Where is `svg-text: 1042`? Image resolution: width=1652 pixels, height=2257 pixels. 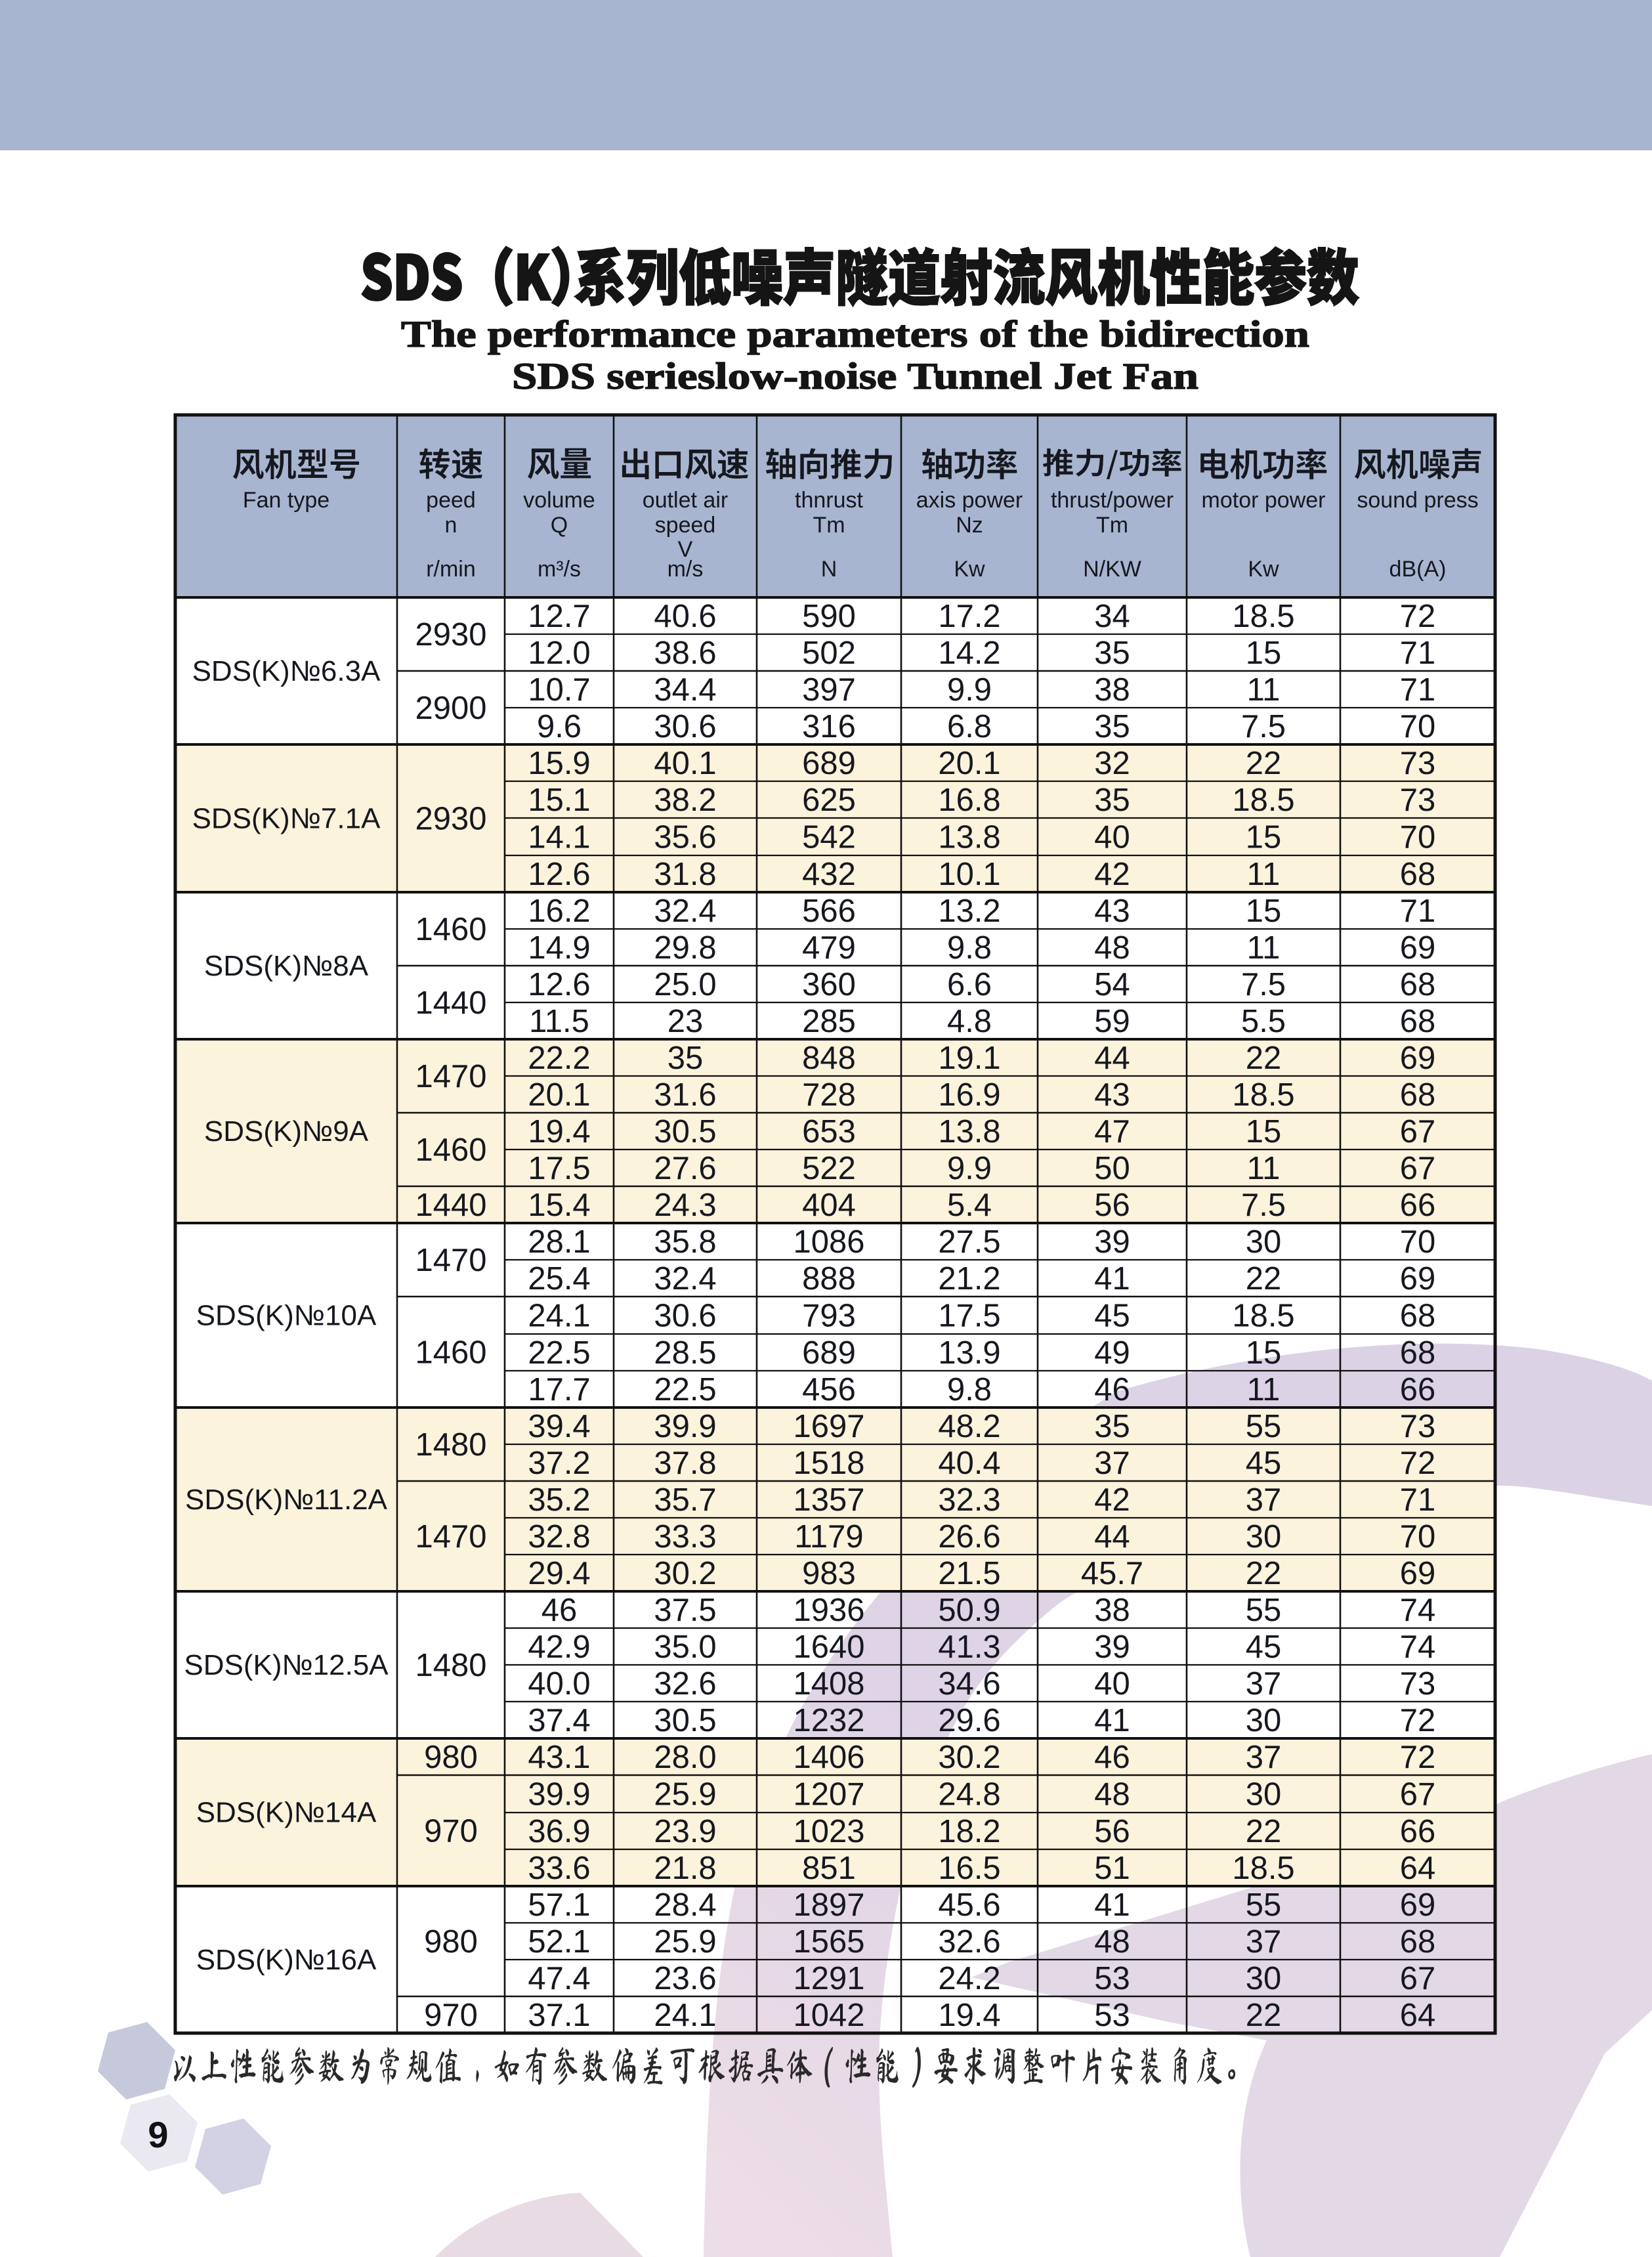
svg-text: 1042 is located at coordinates (828, 2015).